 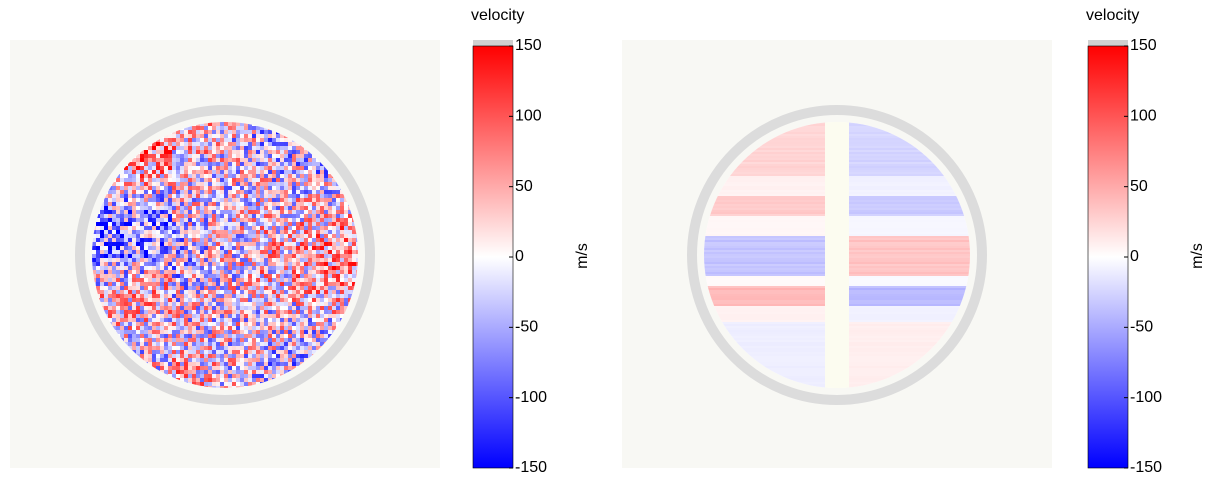 What do you see at coordinates (1108, 257) in the screenshot?
I see `colorbar` at bounding box center [1108, 257].